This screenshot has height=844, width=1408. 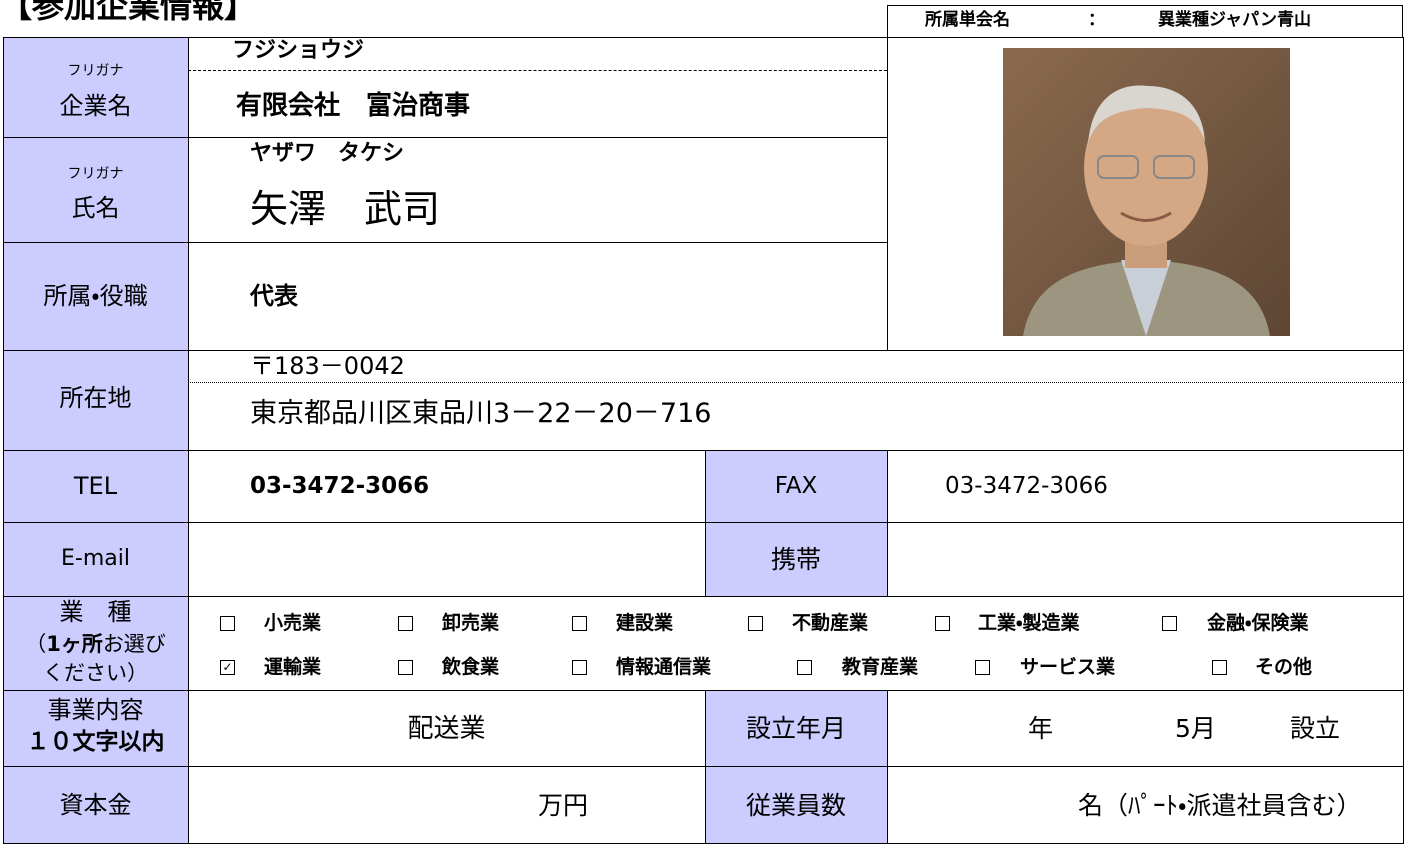 What do you see at coordinates (967, 20) in the screenshot?
I see `unit-label: 所属単会名` at bounding box center [967, 20].